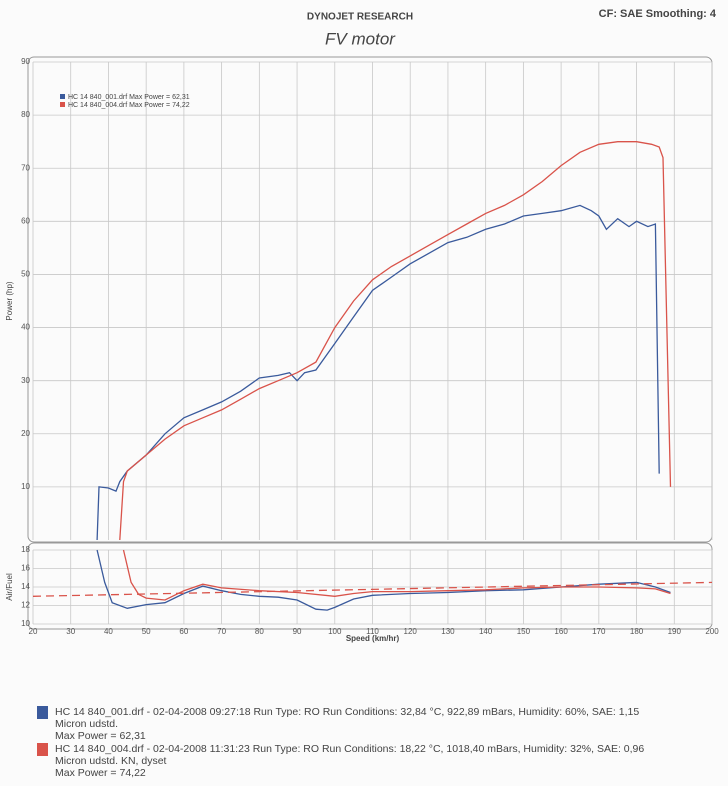 The width and height of the screenshot is (728, 786). Describe the element at coordinates (25, 327) in the screenshot. I see `y-tick-label: 40` at that location.